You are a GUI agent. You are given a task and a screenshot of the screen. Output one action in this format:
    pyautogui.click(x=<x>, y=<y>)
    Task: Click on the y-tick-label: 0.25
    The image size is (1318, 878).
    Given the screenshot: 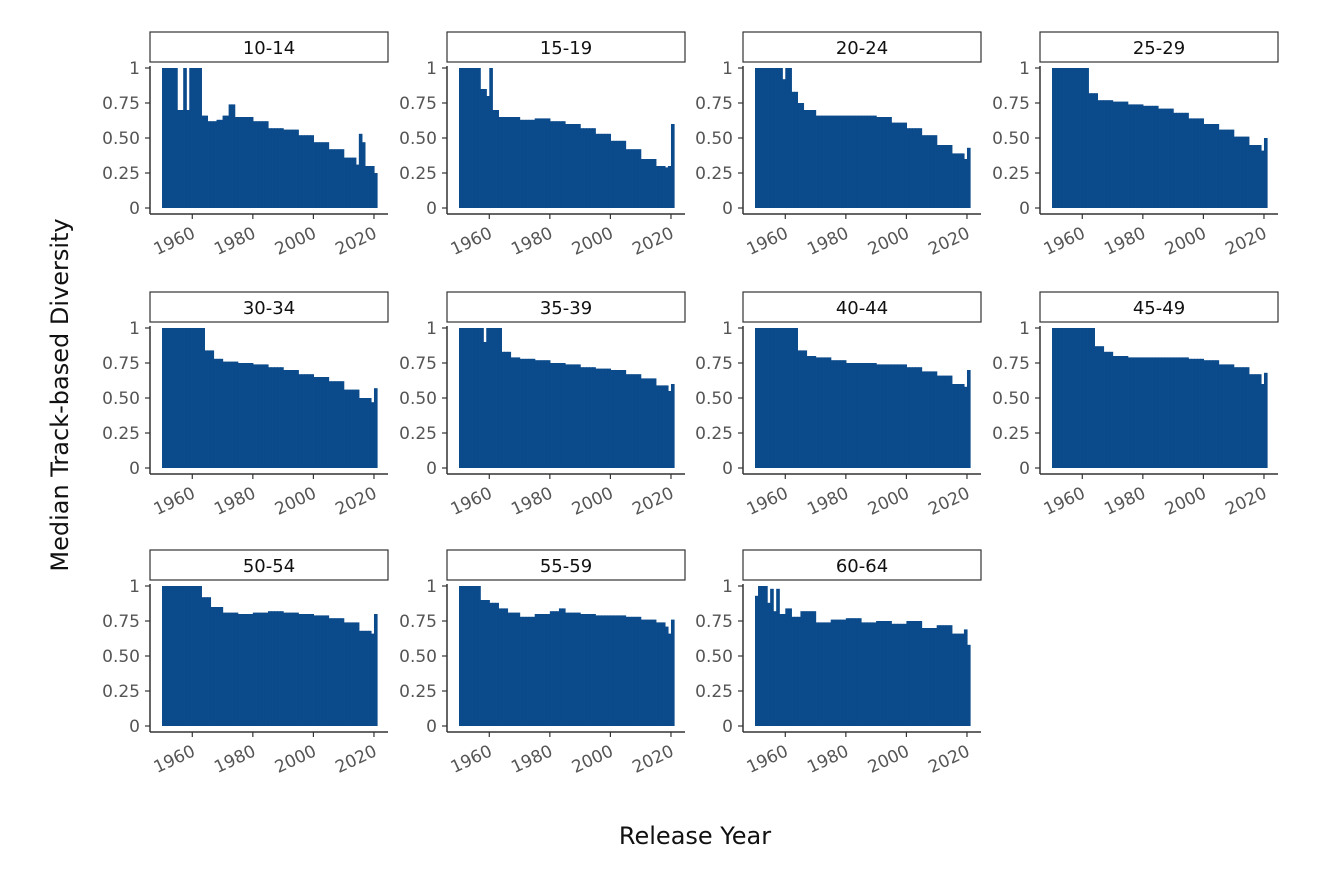 What is the action you would take?
    pyautogui.click(x=418, y=174)
    